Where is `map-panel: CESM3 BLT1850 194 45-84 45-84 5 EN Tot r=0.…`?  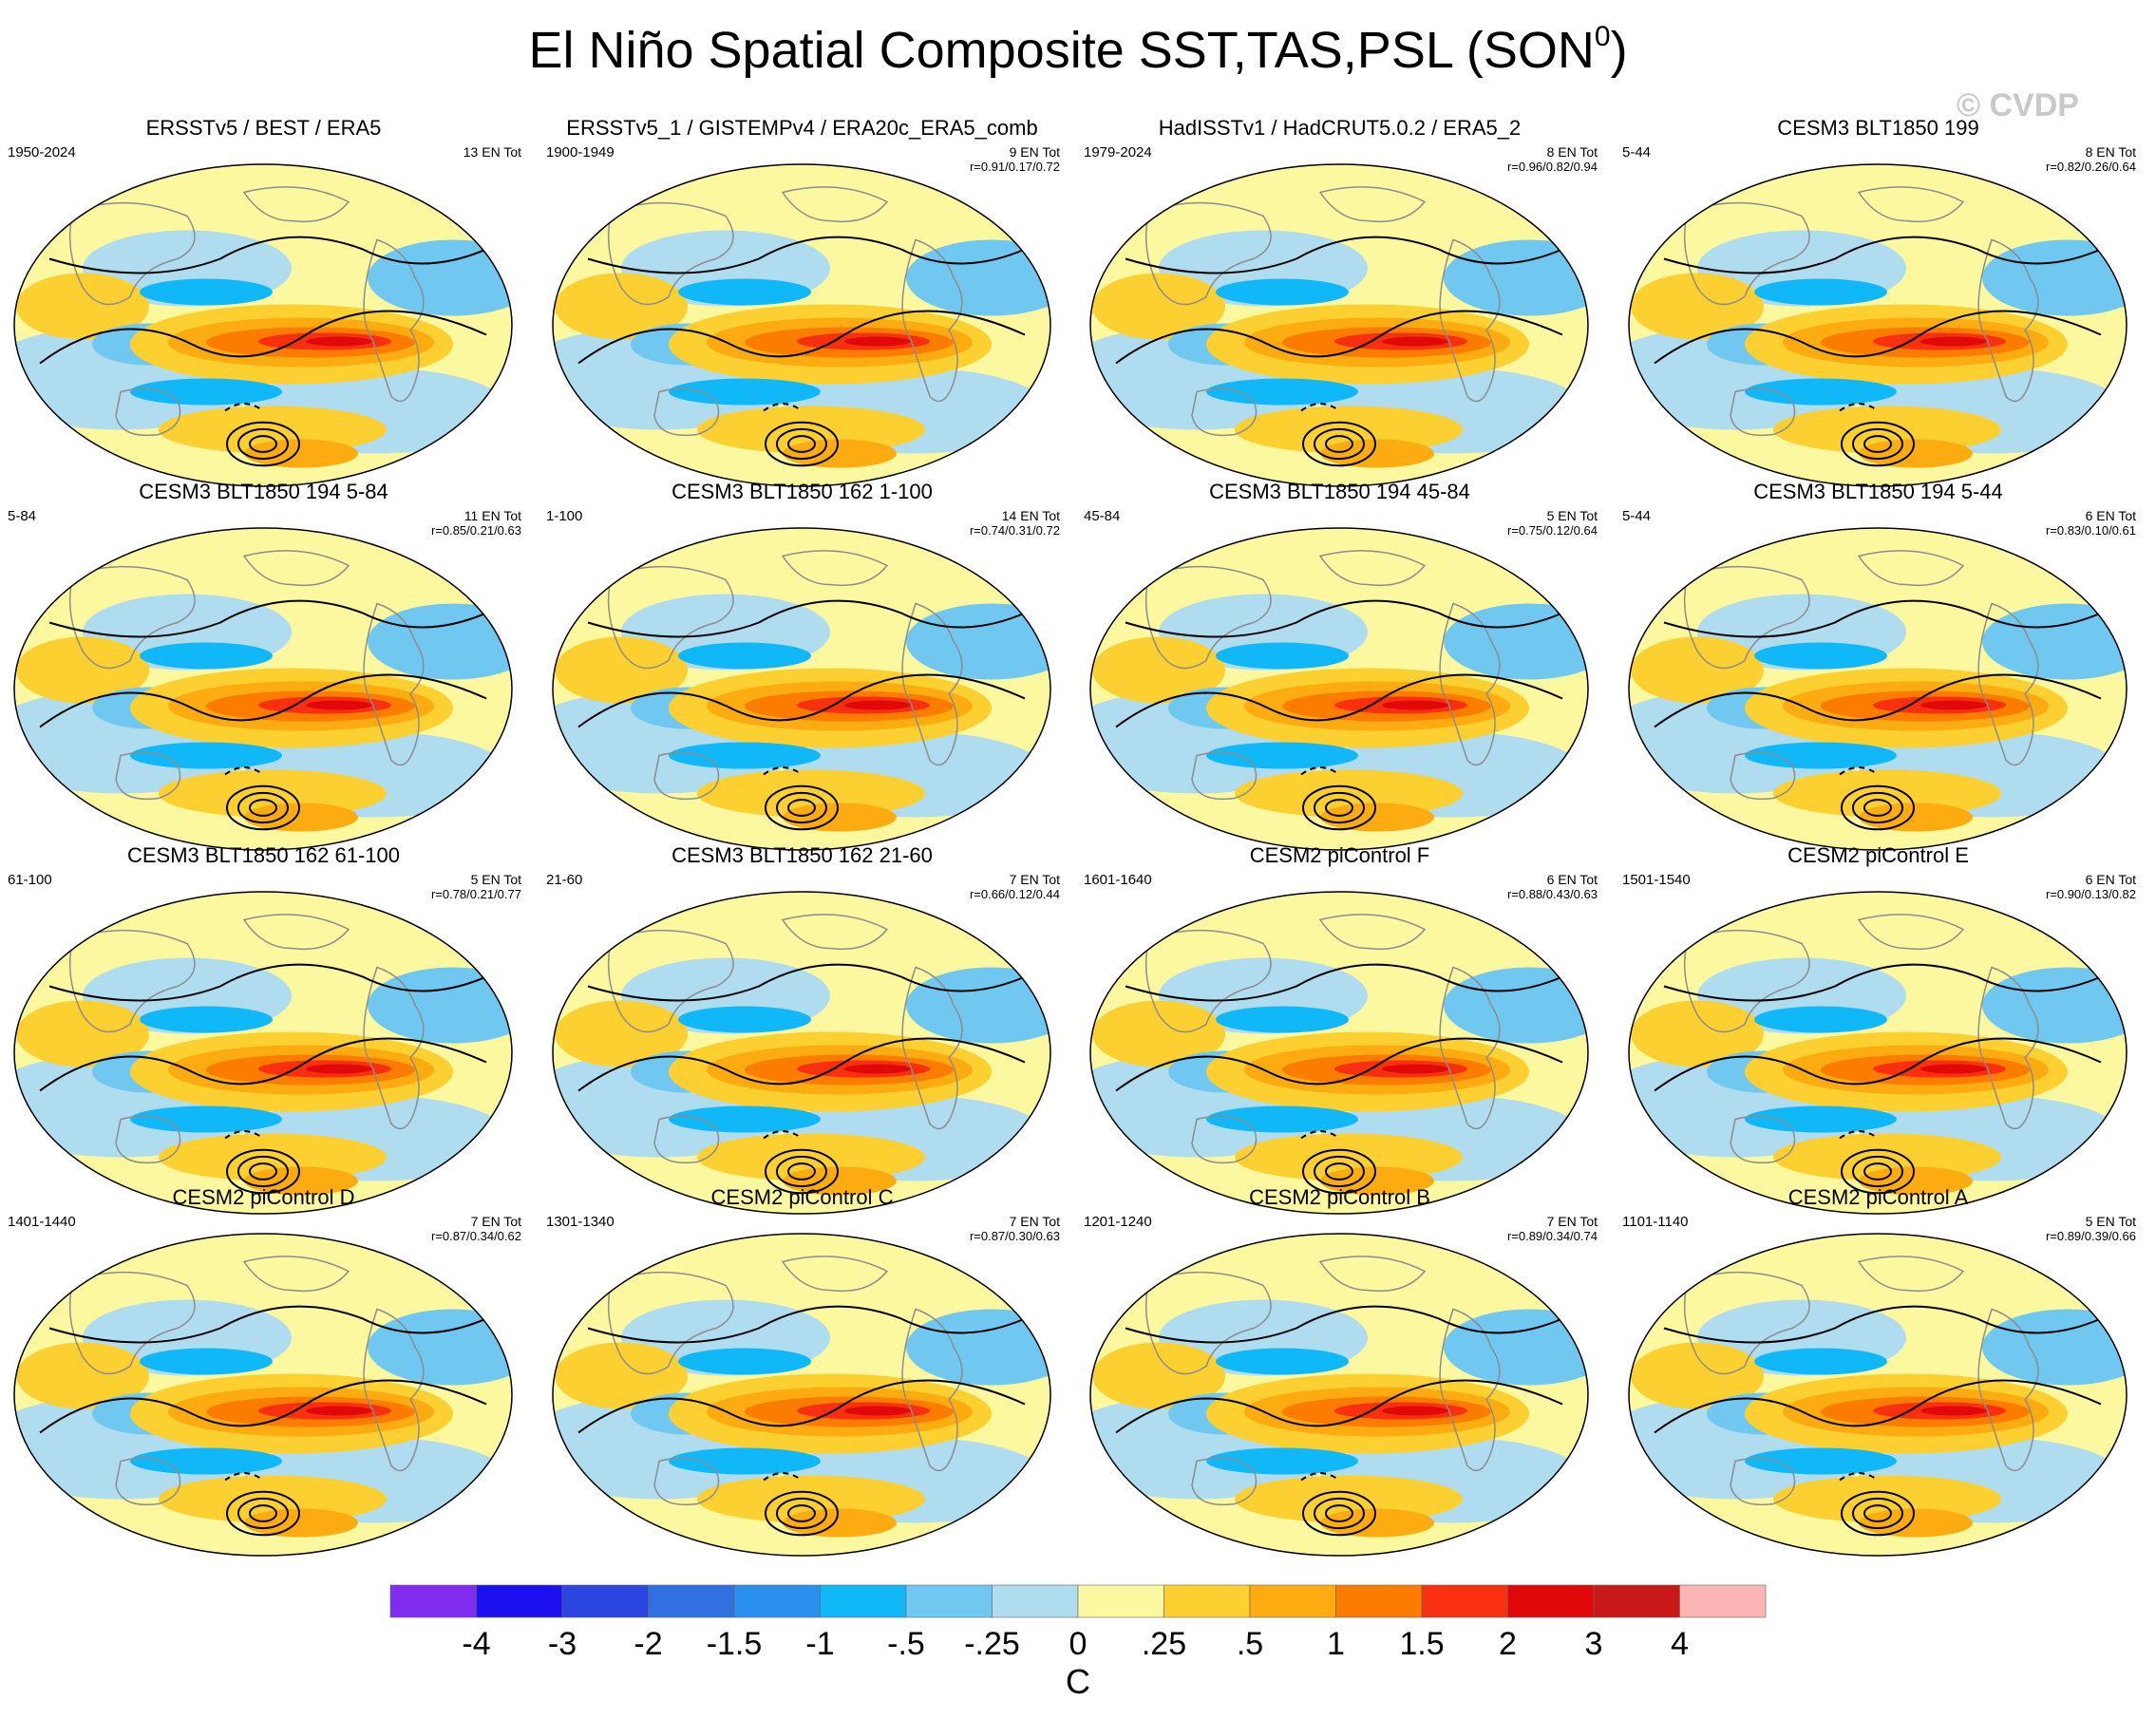 map-panel: CESM3 BLT1850 194 45-84 45-84 5 EN Tot r=0.… is located at coordinates (1339, 670).